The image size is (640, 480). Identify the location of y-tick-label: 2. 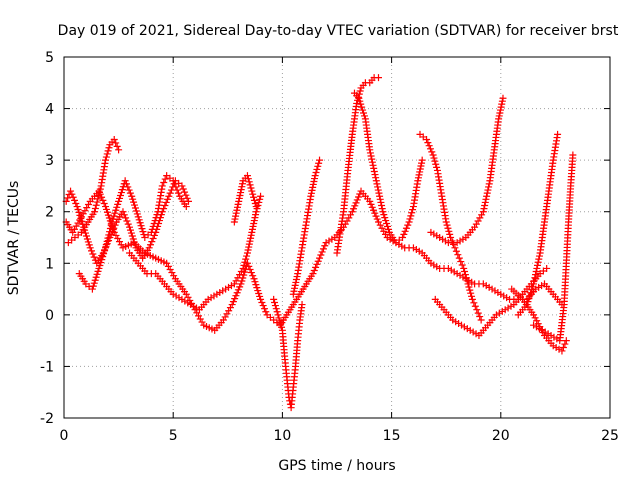
(49, 213).